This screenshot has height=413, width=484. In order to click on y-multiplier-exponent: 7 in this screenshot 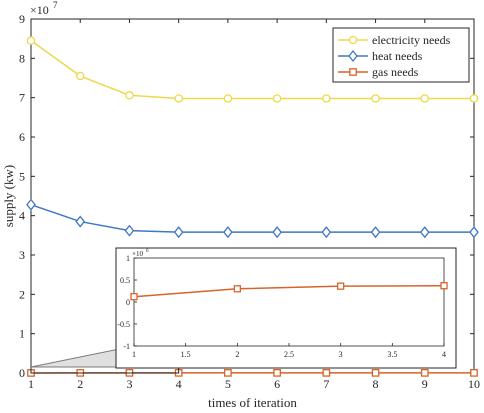, I will do `click(55, 5)`.